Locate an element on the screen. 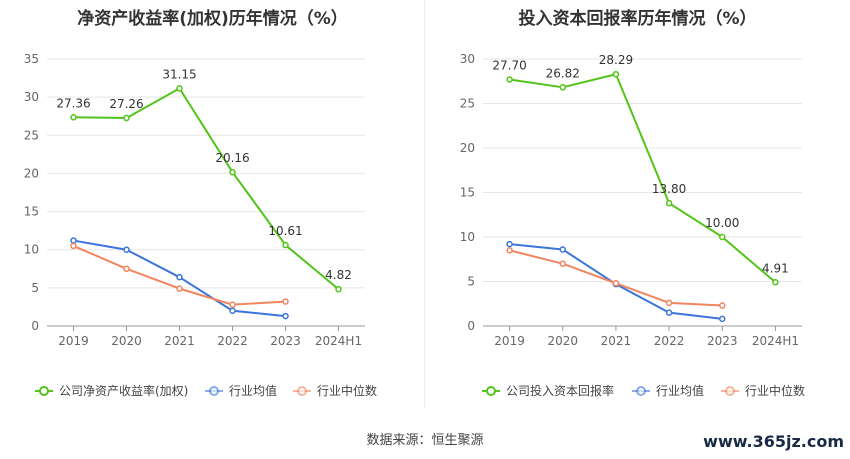 The height and width of the screenshot is (459, 850). data-label: 10.00 is located at coordinates (722, 223).